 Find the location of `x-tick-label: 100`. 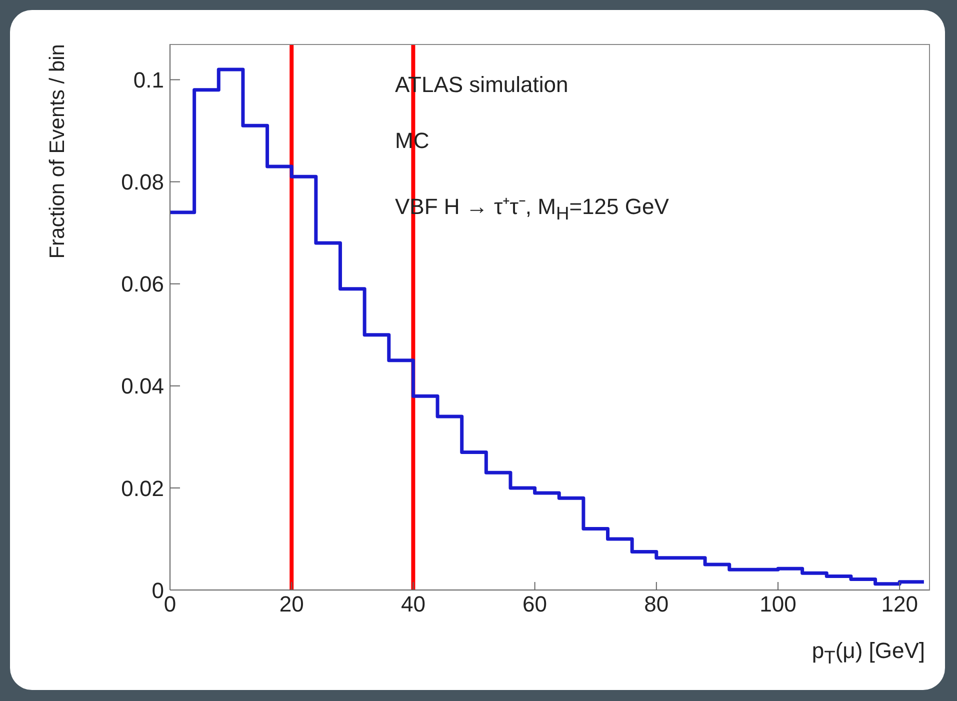

x-tick-label: 100 is located at coordinates (778, 604).